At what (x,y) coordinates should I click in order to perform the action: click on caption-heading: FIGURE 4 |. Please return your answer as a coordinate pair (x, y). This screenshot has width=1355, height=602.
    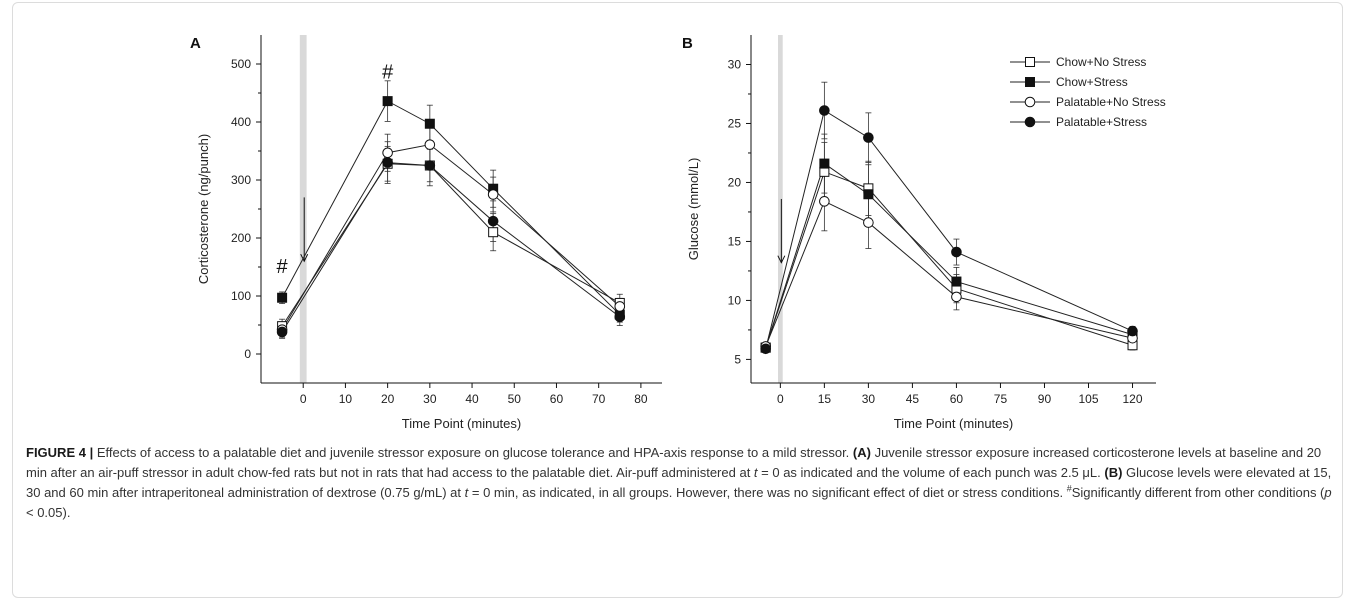
    Looking at the image, I should click on (60, 452).